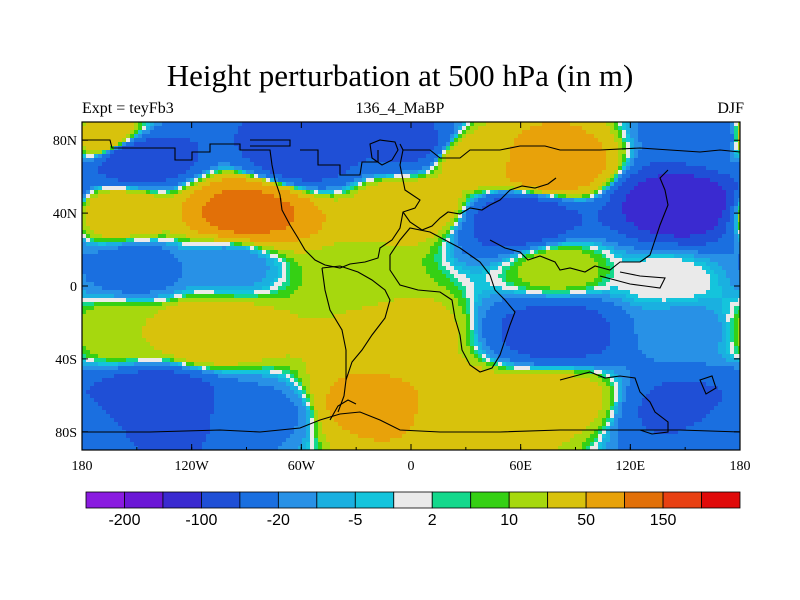 Image resolution: width=800 pixels, height=600 pixels. Describe the element at coordinates (730, 108) in the screenshot. I see `season-label: DJF` at that location.